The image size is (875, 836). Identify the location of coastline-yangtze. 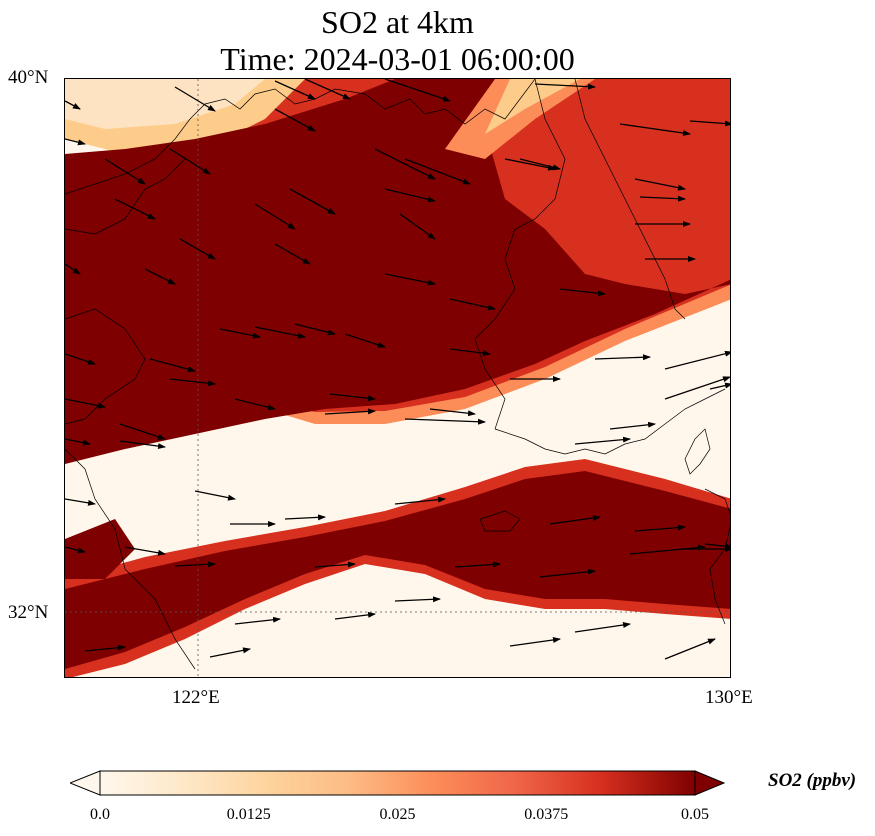
(130, 559).